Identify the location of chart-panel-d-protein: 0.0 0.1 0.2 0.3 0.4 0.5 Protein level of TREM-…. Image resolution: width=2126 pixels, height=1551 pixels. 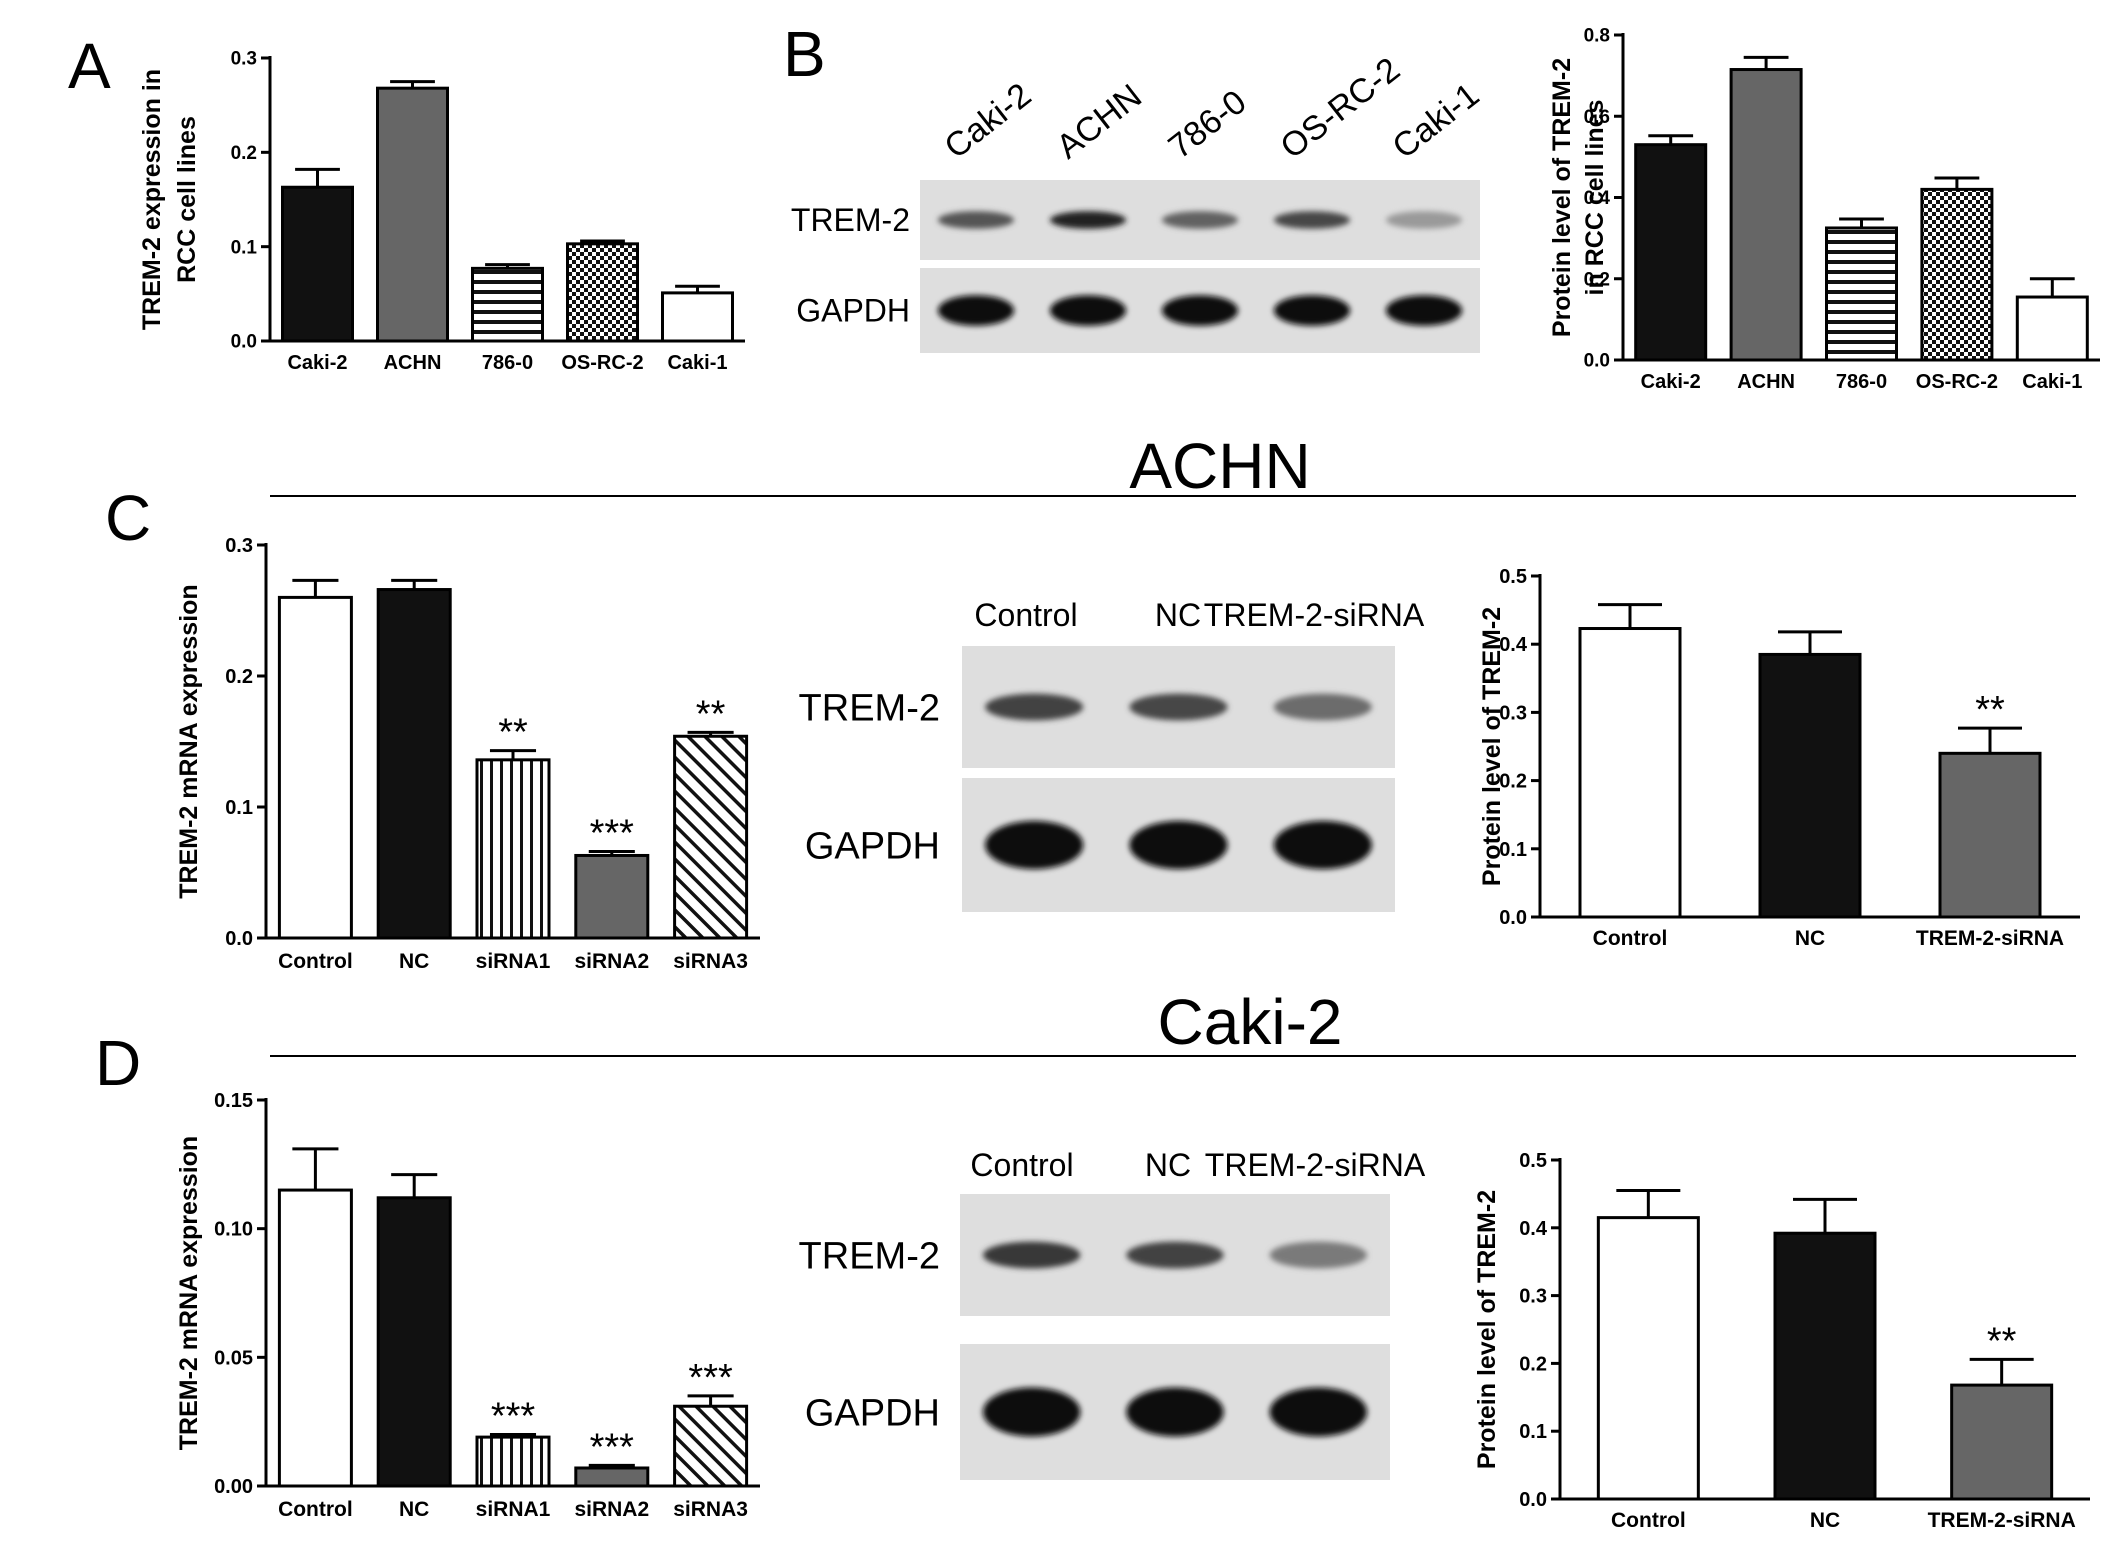
(1781, 1341).